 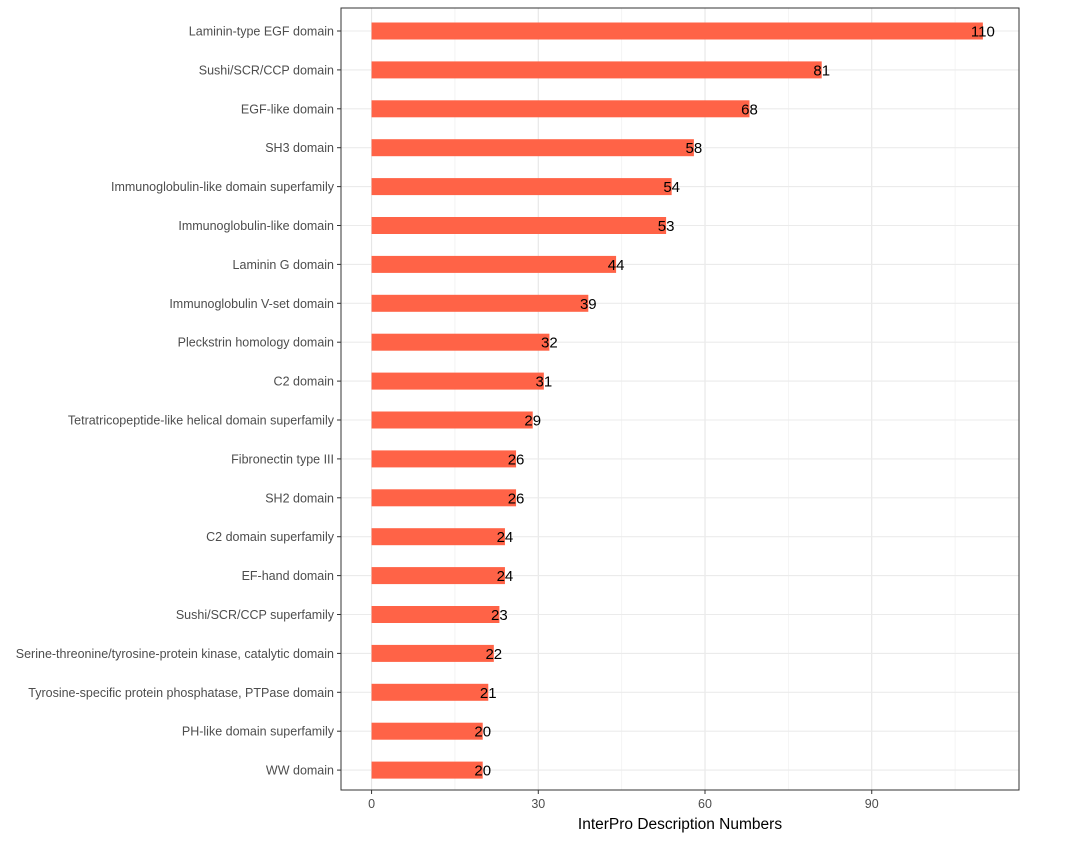 What do you see at coordinates (223, 187) in the screenshot?
I see `category-label: Immunoglobulin-like domain superfamily` at bounding box center [223, 187].